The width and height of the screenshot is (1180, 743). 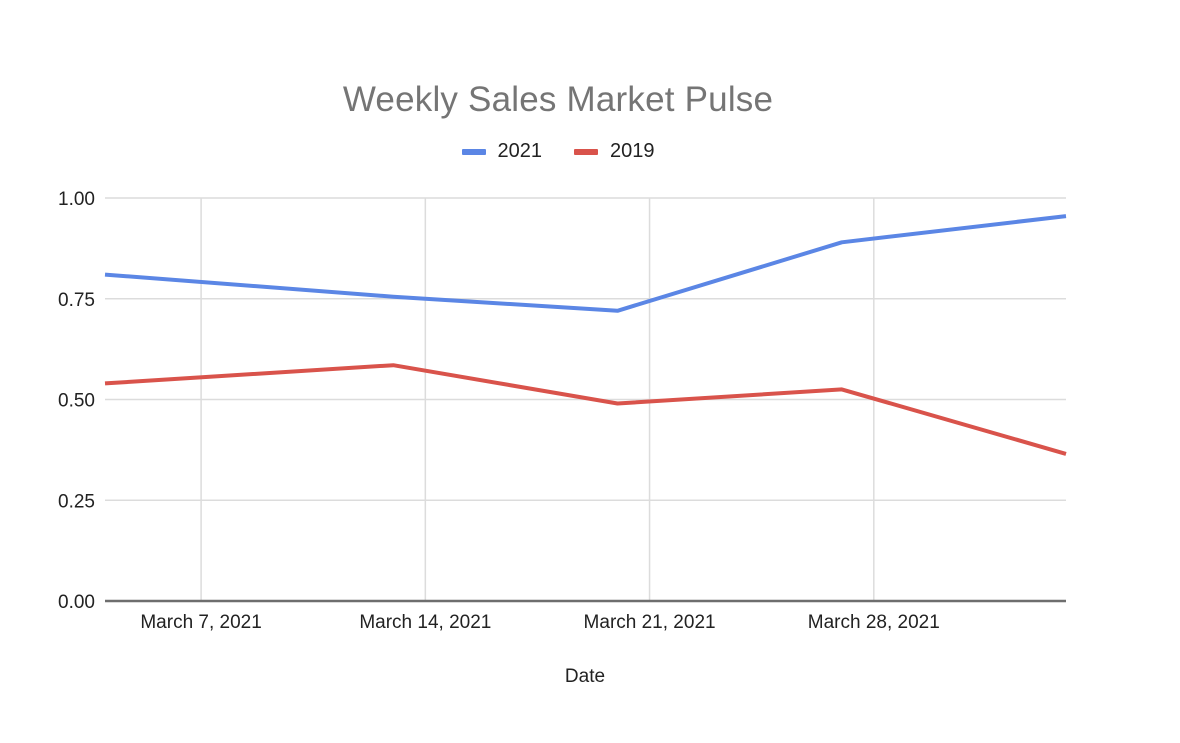 I want to click on y-tick-label: 0.25, so click(x=76, y=501).